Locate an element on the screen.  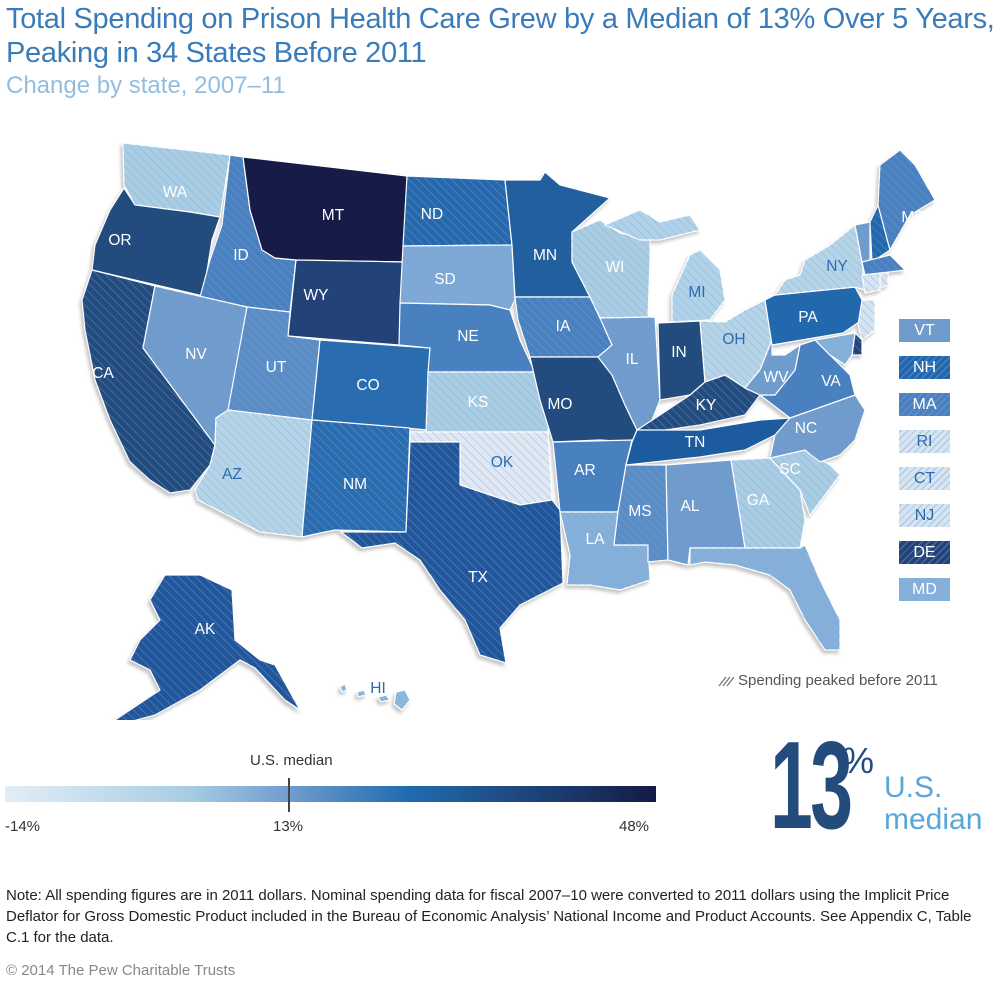
state-ky is located at coordinates (698, 404).